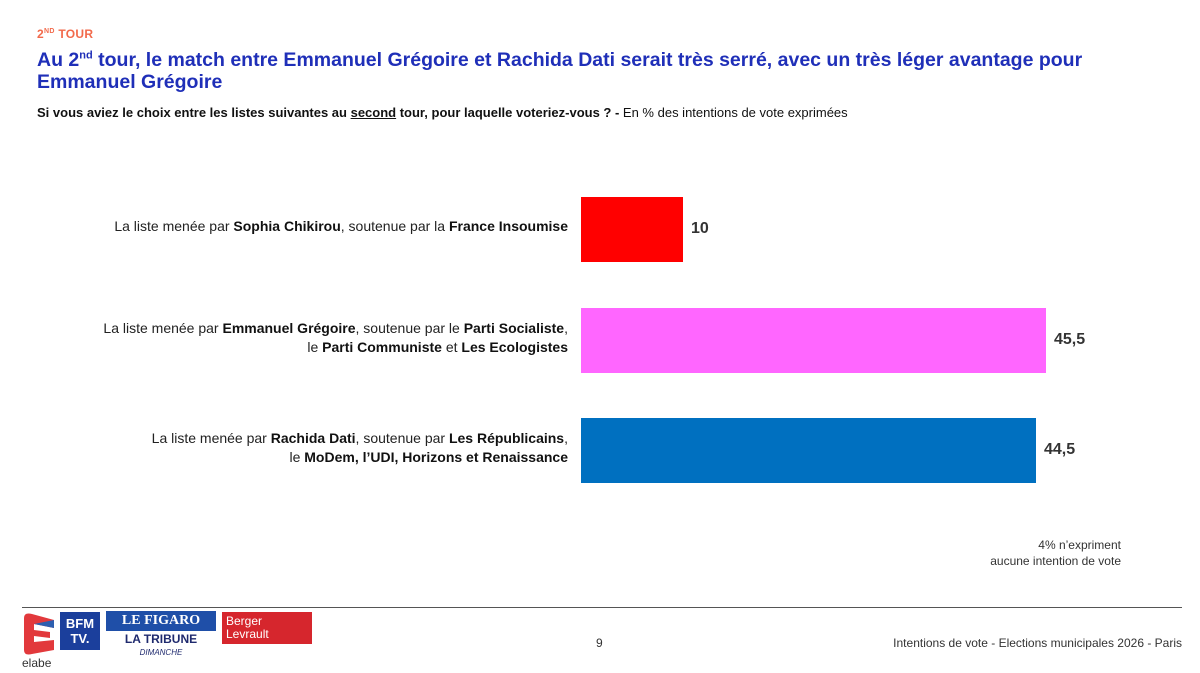  What do you see at coordinates (65, 34) in the screenshot?
I see `round-tag: 2ND TOUR` at bounding box center [65, 34].